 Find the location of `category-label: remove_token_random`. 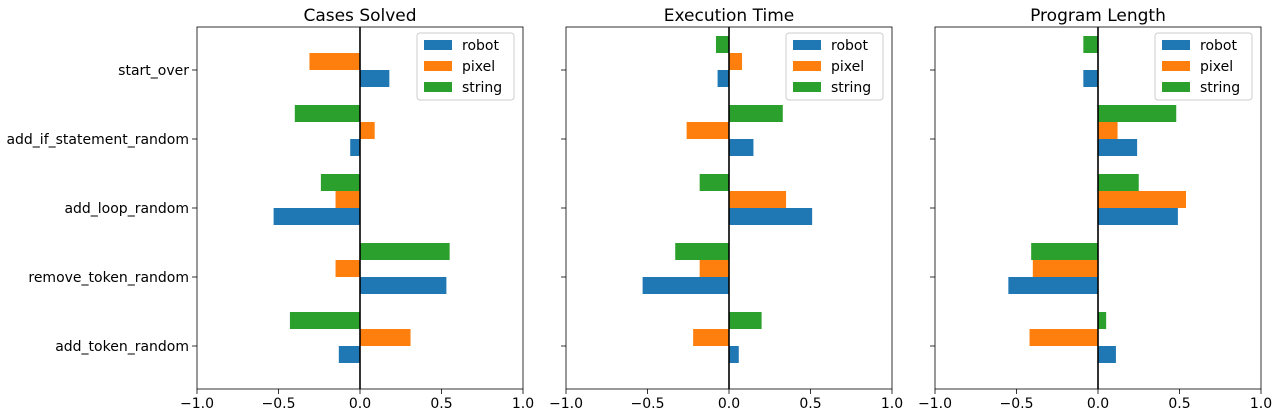

category-label: remove_token_random is located at coordinates (108, 278).